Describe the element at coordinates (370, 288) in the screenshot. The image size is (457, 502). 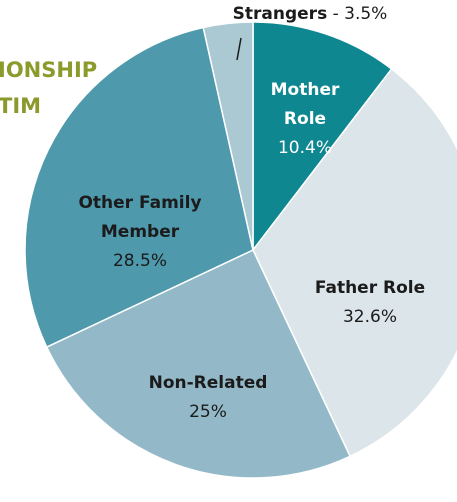
I see `slice-name: Father Role` at that location.